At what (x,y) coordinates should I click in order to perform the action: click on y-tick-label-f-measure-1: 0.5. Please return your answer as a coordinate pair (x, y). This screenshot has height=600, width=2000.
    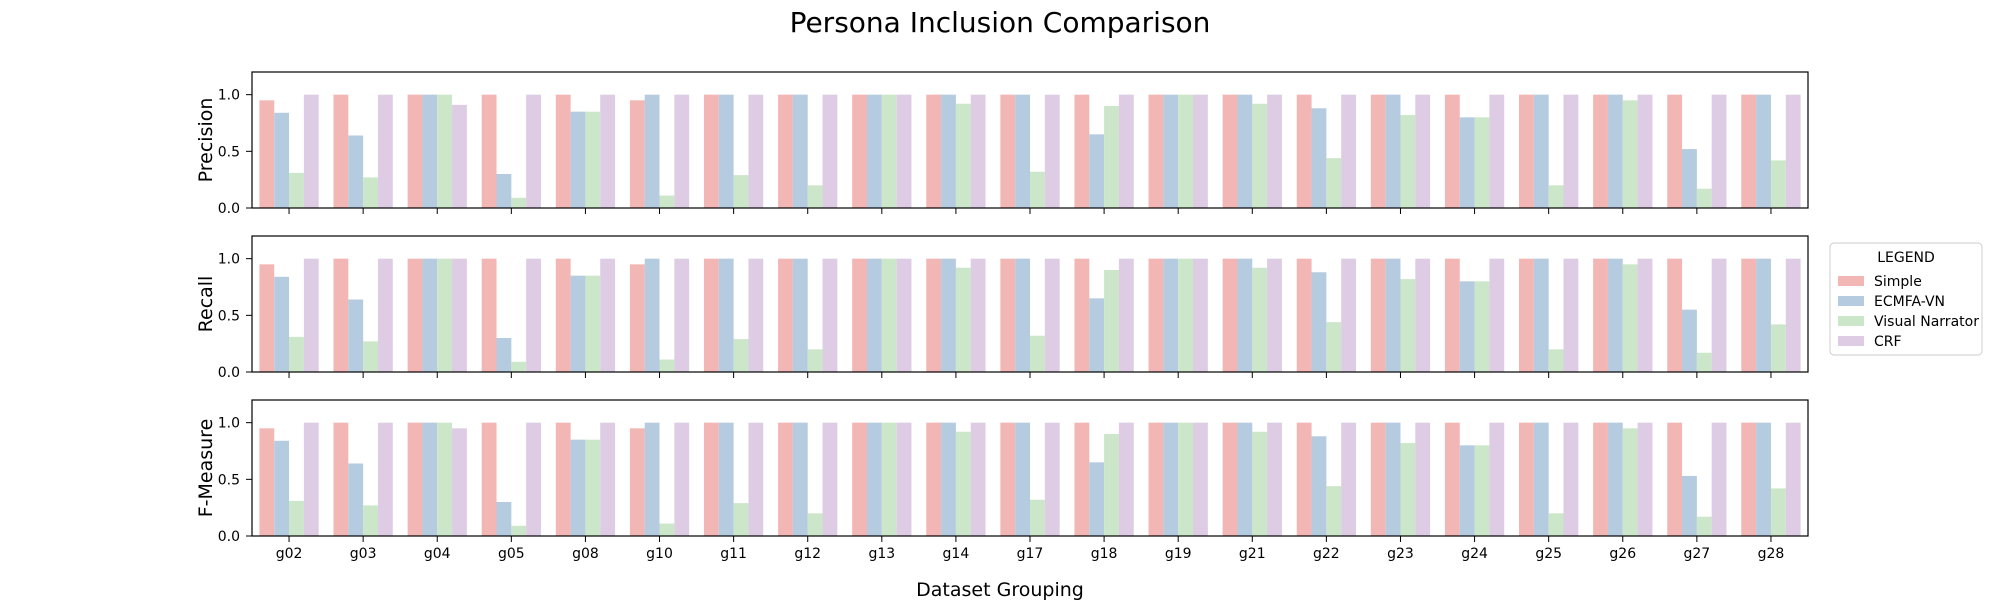
    Looking at the image, I should click on (229, 480).